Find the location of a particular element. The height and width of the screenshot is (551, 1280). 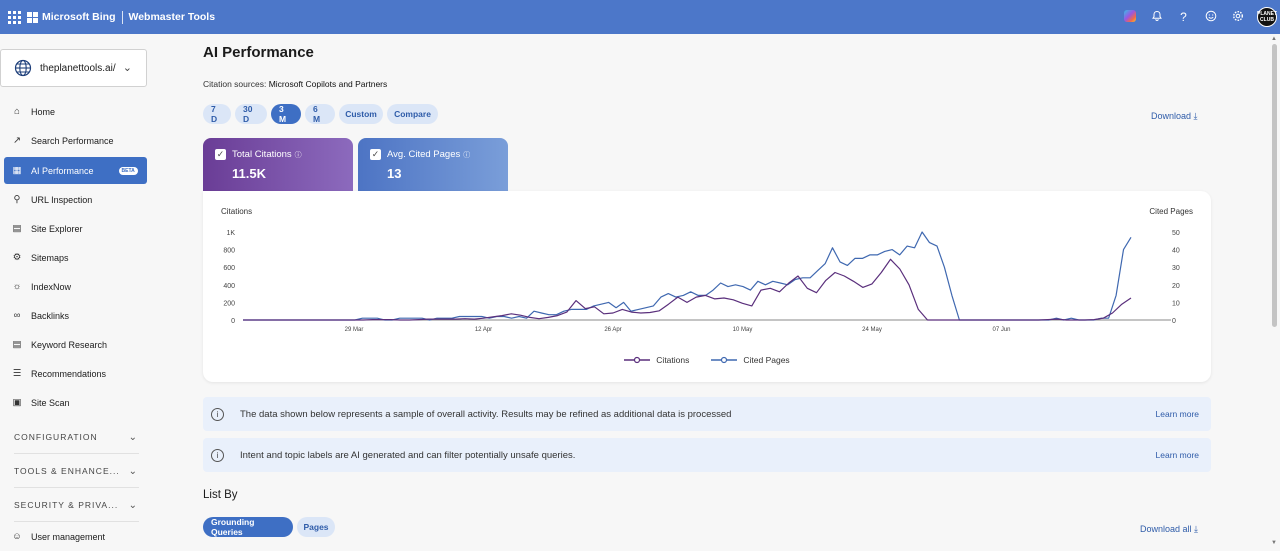

total-citations-card: ✓ Total Citations ⓘ 11.5K is located at coordinates (278, 164).